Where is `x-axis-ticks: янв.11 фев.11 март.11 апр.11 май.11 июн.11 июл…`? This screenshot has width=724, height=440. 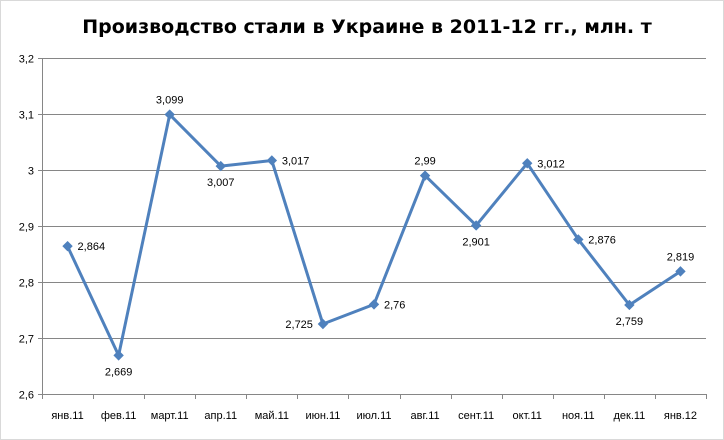 x-axis-ticks: янв.11 фев.11 март.11 апр.11 май.11 июн.11 июл… is located at coordinates (374, 416).